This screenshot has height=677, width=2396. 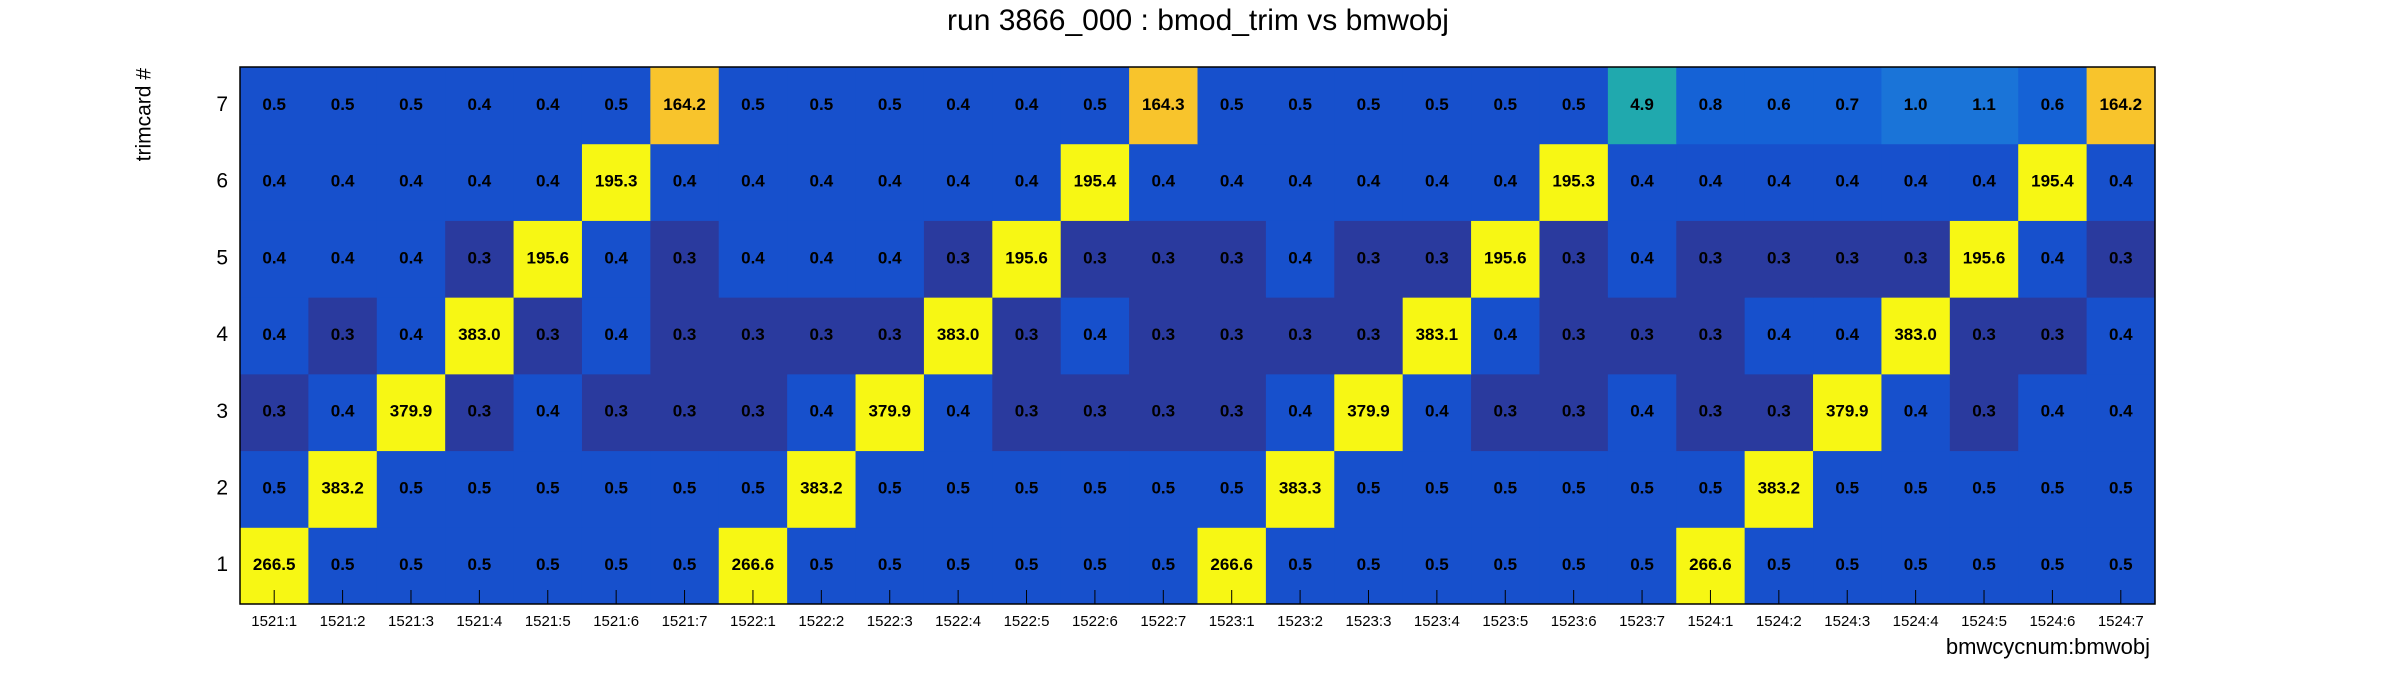 What do you see at coordinates (890, 621) in the screenshot?
I see `x-tick-label: 1522:3` at bounding box center [890, 621].